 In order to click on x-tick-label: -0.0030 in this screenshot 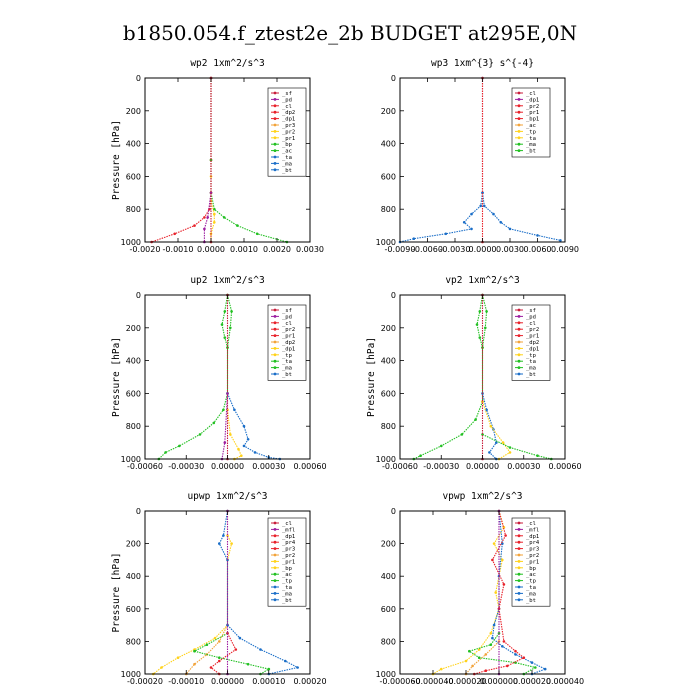, I will do `click(455, 249)`.